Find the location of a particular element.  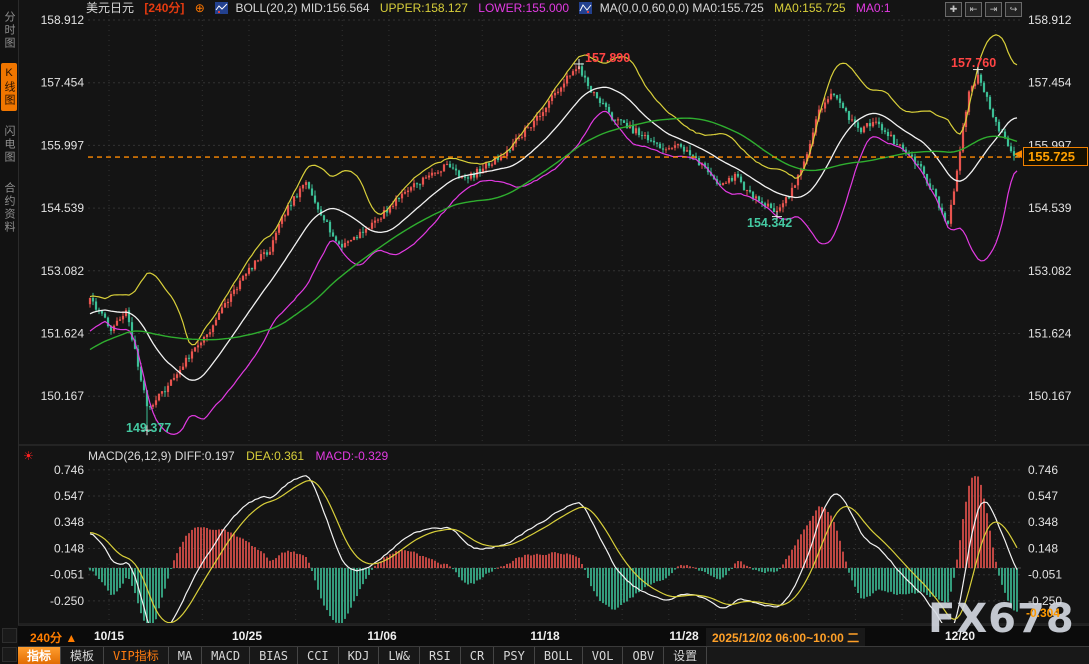

sidebar-item-4: 合约资料 is located at coordinates (9, 208).